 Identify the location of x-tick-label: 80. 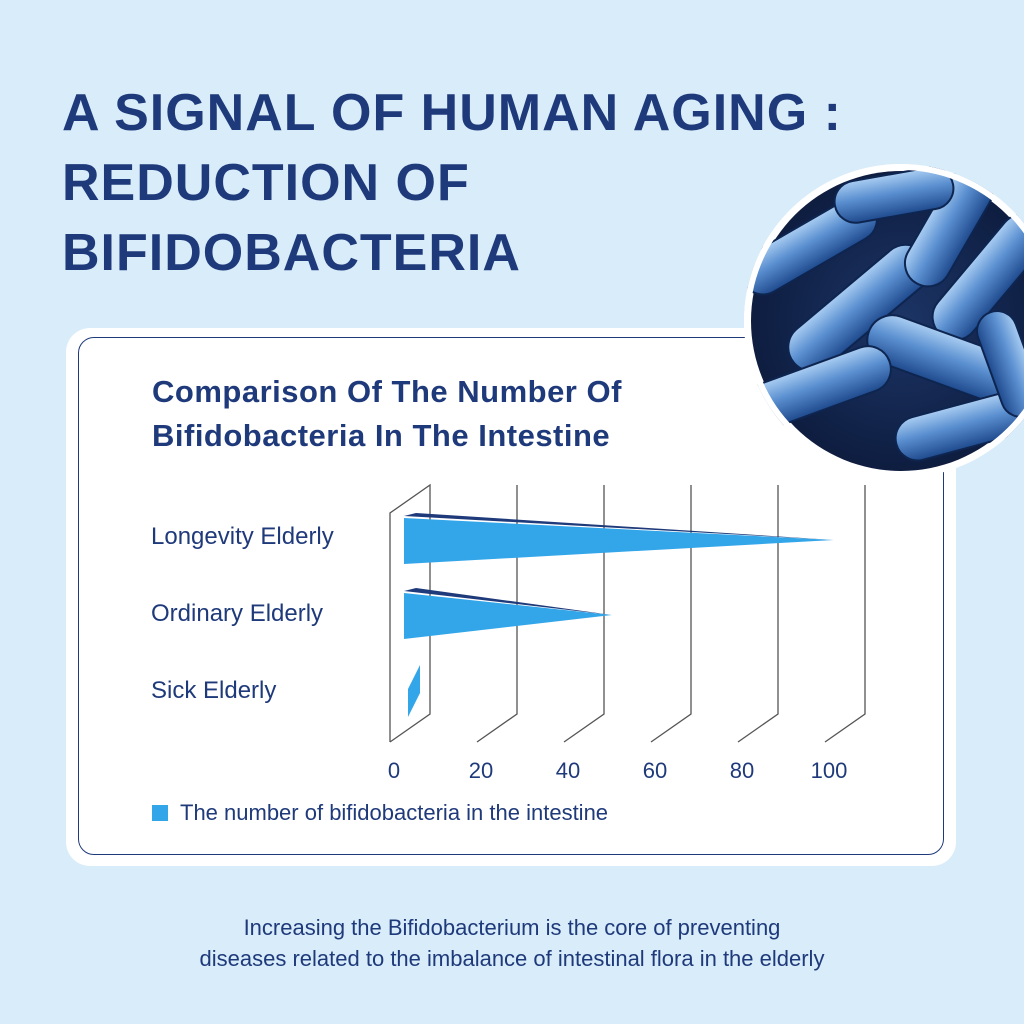
(742, 770).